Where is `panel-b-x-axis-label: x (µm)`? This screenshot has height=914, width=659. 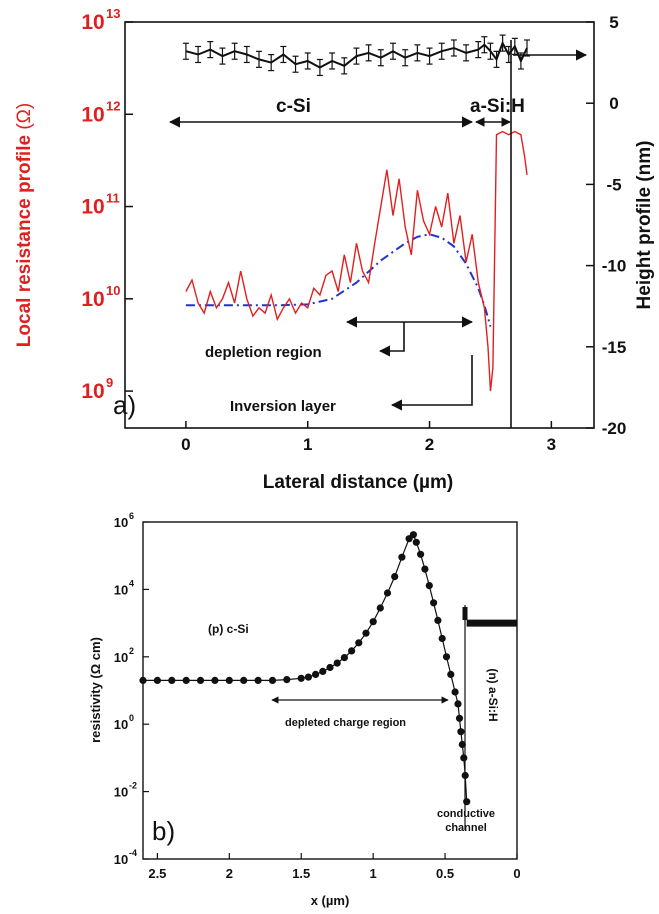 panel-b-x-axis-label: x (µm) is located at coordinates (330, 900).